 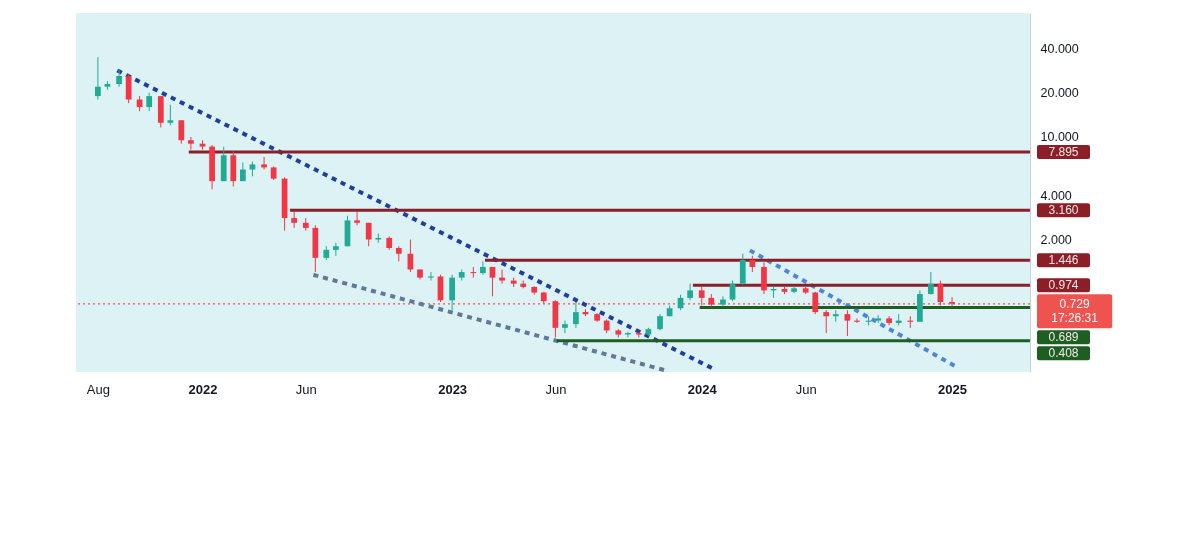 I want to click on data-label: 0.408, so click(x=1063, y=353).